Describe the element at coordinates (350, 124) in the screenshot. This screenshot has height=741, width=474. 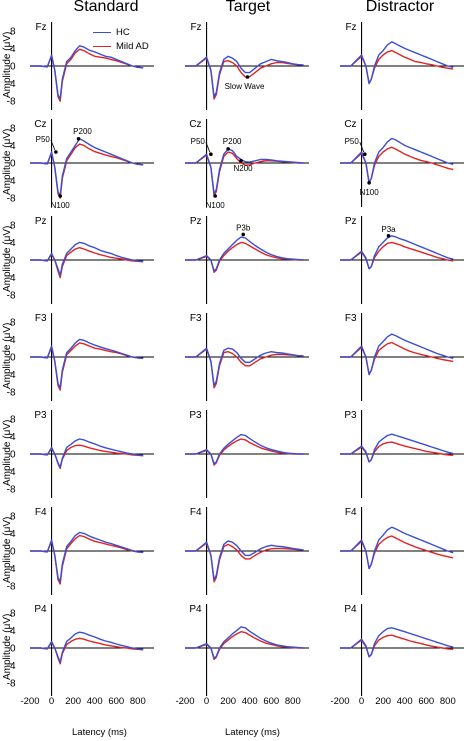
I see `electrode-label-cz-distractor: Cz` at that location.